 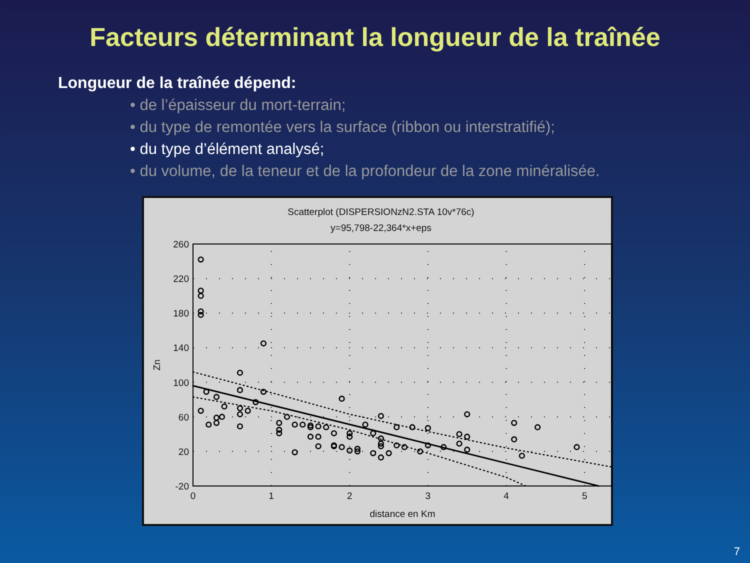 What do you see at coordinates (375, 37) in the screenshot?
I see `chart-title: Facteurs déterminant la longueur de la traînée` at bounding box center [375, 37].